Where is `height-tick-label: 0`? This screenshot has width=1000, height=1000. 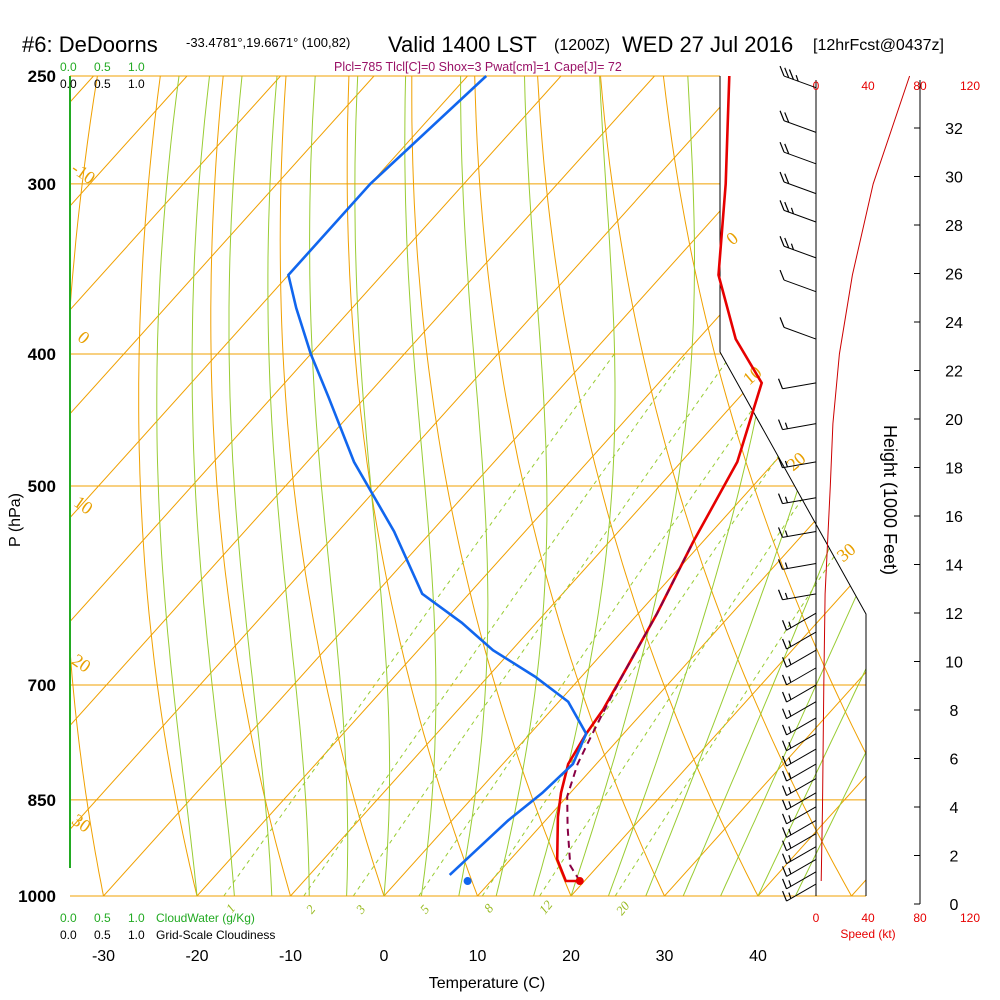
height-tick-label: 0 is located at coordinates (954, 905).